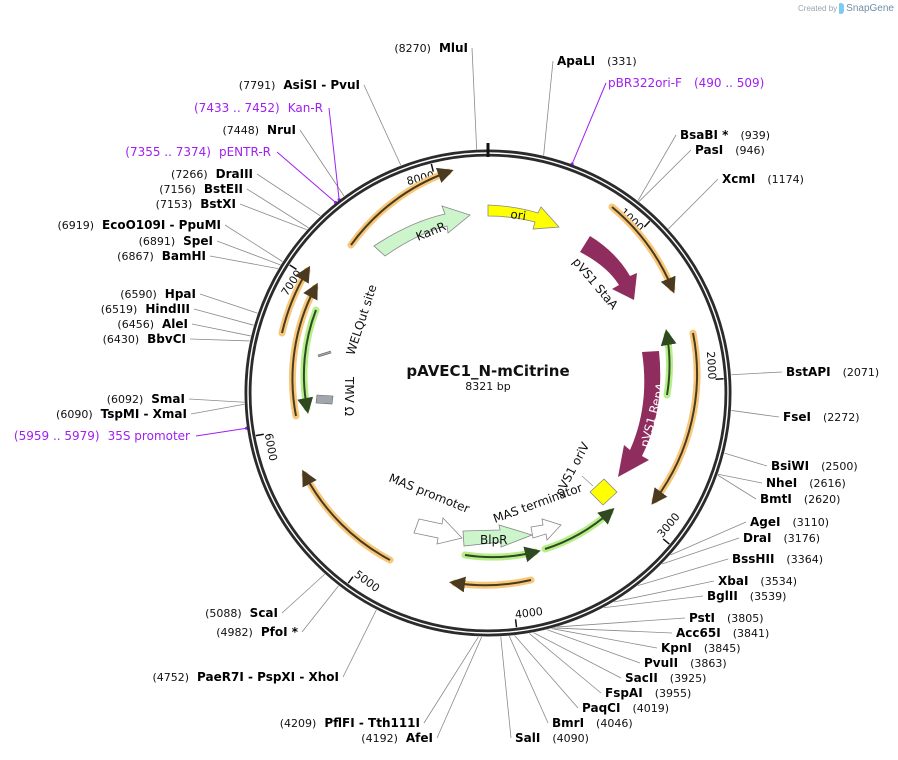 Image resolution: width=898 pixels, height=760 pixels. What do you see at coordinates (201, 189) in the screenshot?
I see `restriction-site: BstEII (7156)` at bounding box center [201, 189].